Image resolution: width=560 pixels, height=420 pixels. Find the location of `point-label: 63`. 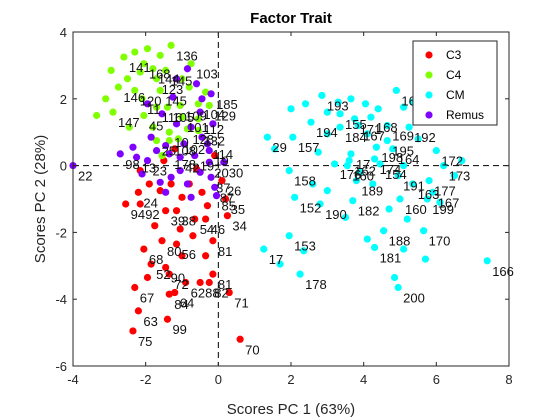

point-label: 63 is located at coordinates (150, 321).